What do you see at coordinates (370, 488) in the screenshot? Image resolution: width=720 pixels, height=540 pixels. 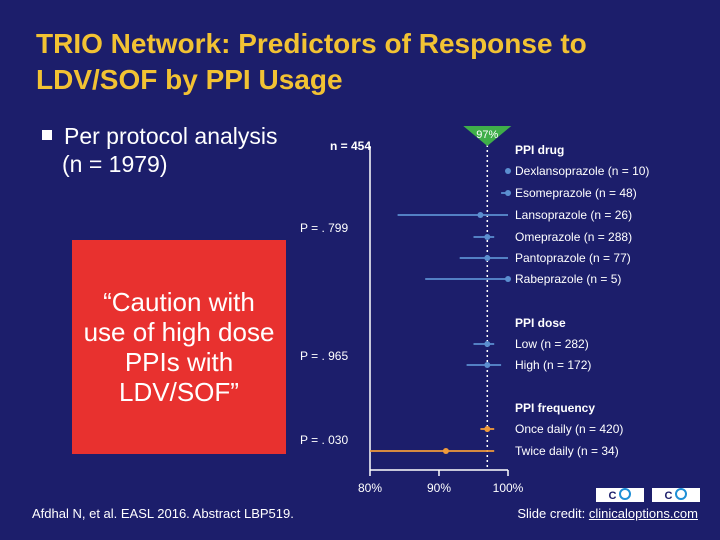 I see `x-tick-label: 80%` at bounding box center [370, 488].